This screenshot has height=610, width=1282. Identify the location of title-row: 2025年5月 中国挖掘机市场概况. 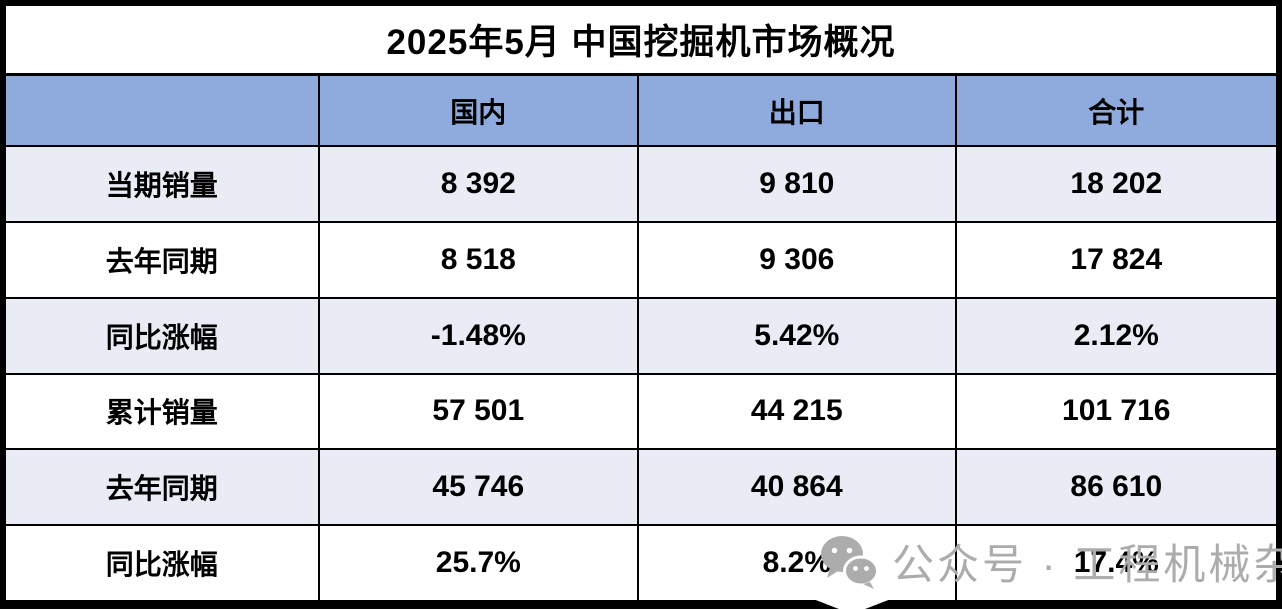
(641, 40).